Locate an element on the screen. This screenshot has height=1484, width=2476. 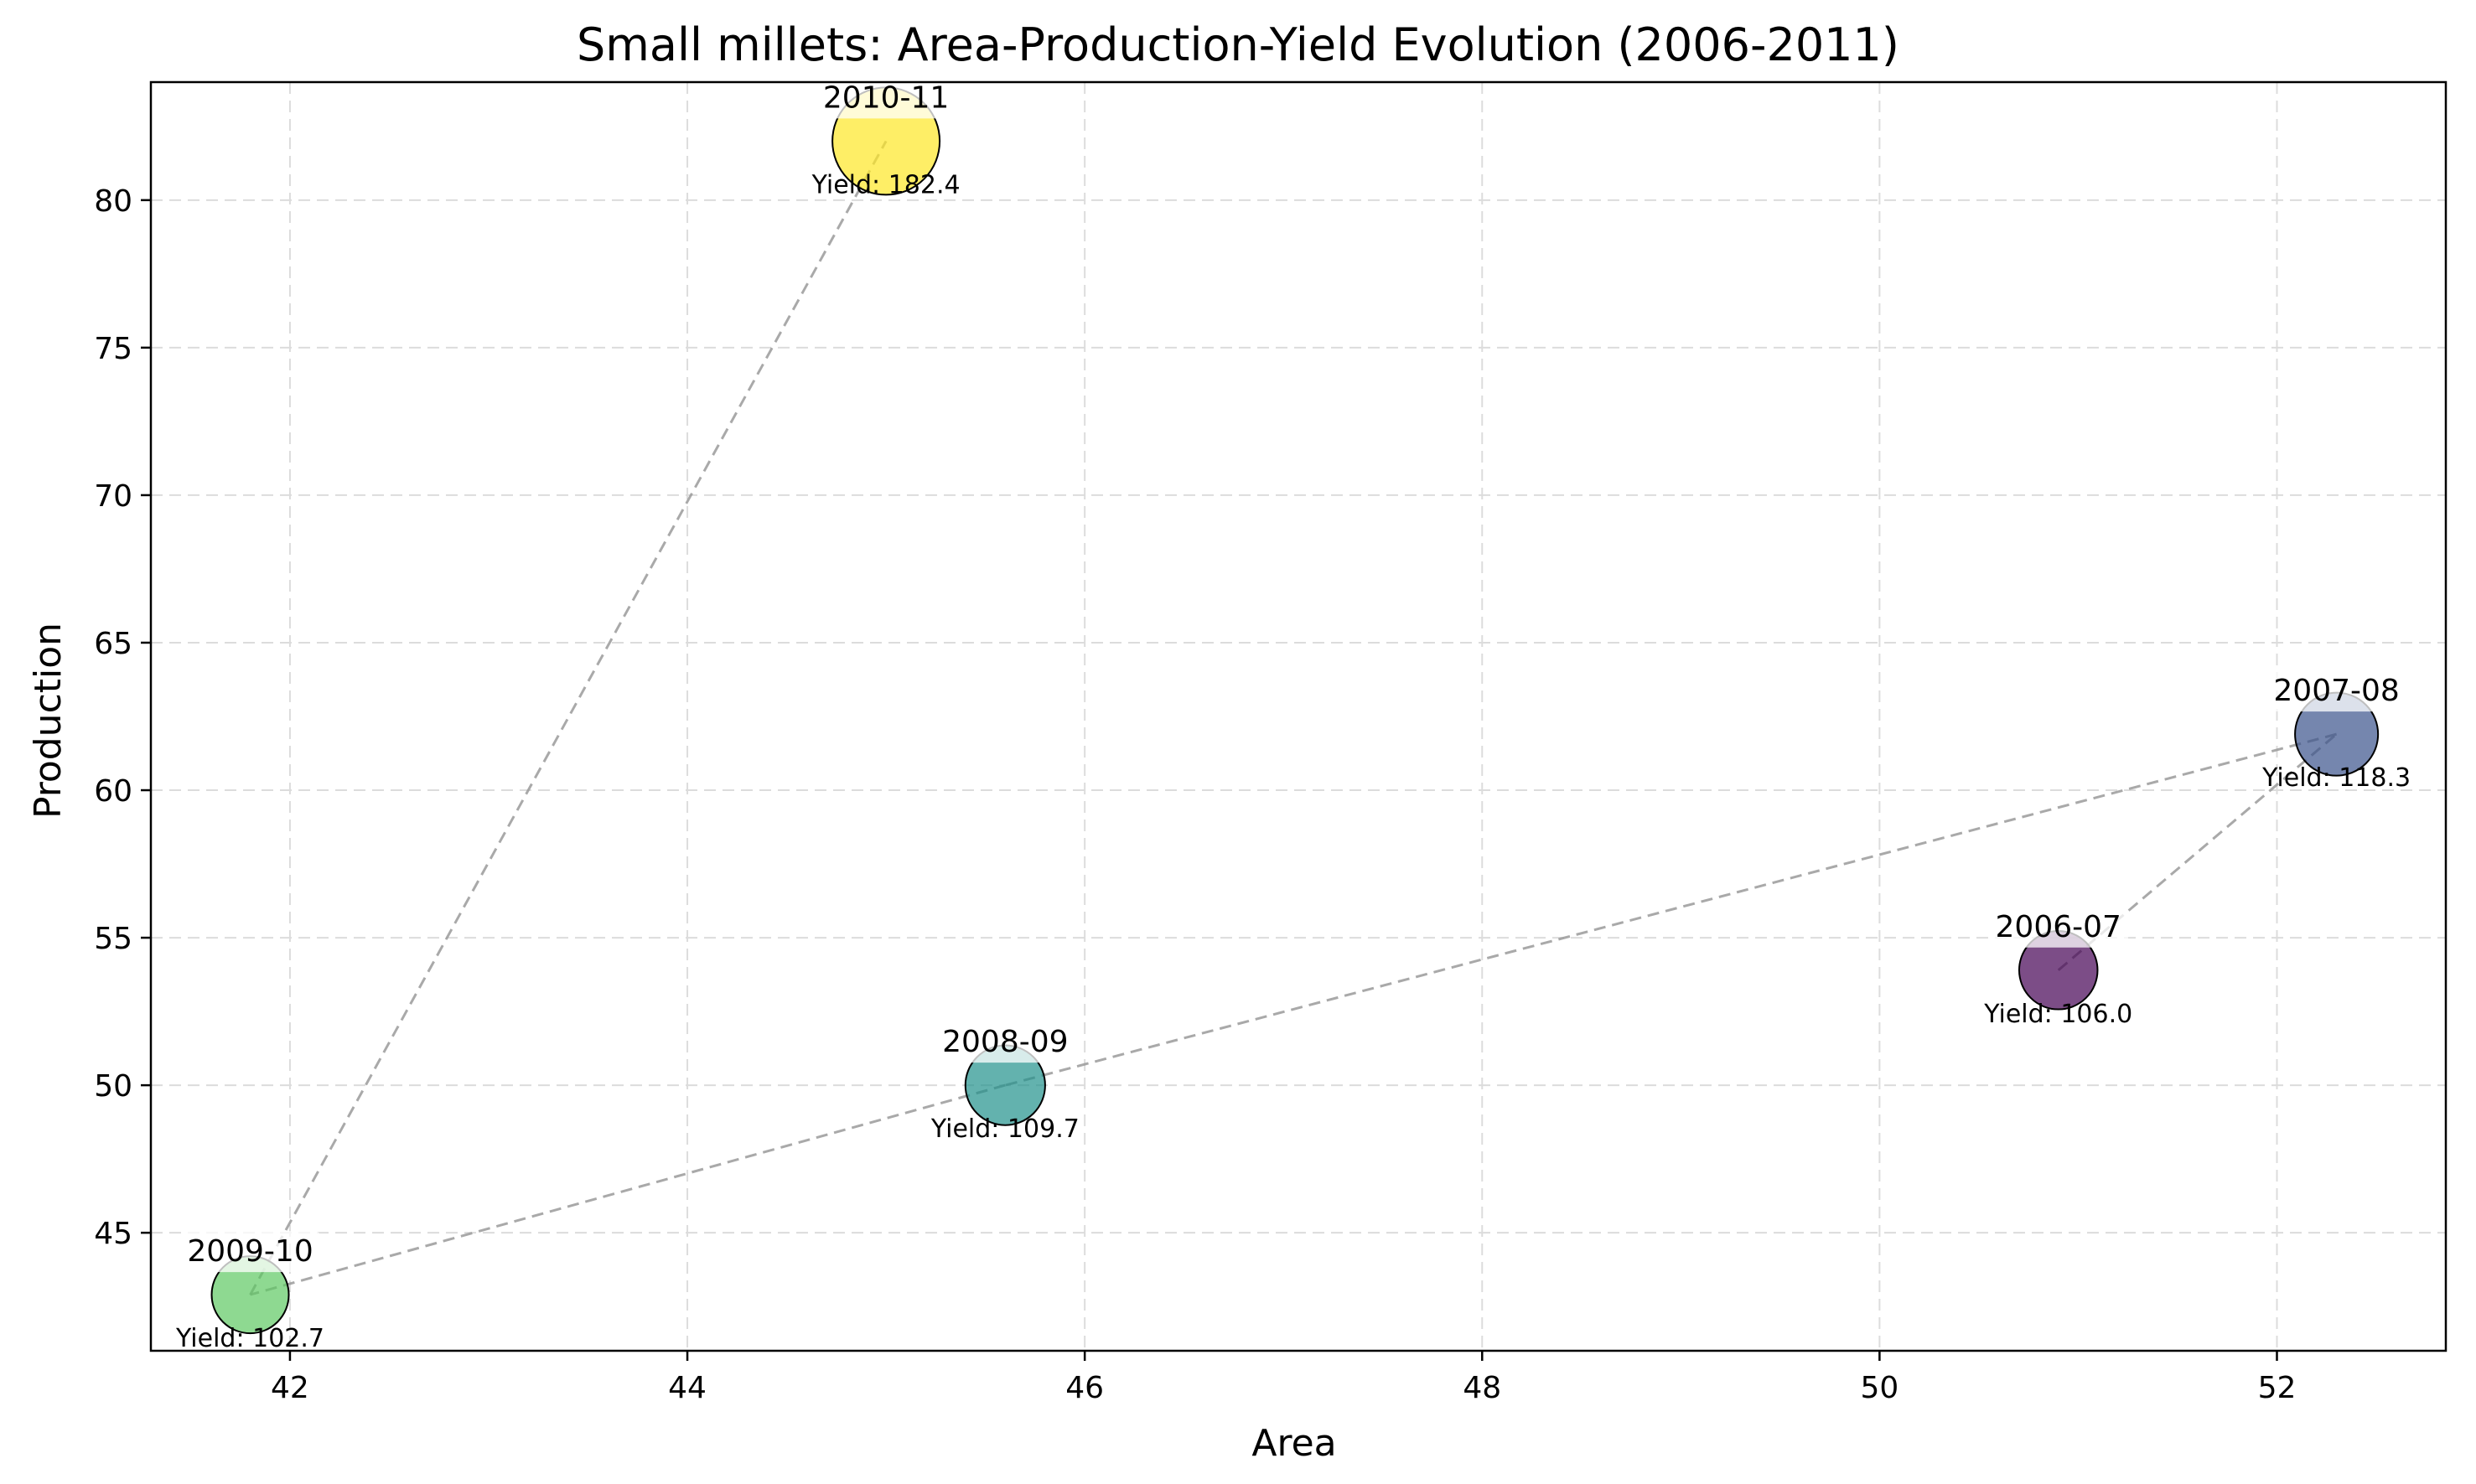
y-tick-label: 80 is located at coordinates (113, 202).